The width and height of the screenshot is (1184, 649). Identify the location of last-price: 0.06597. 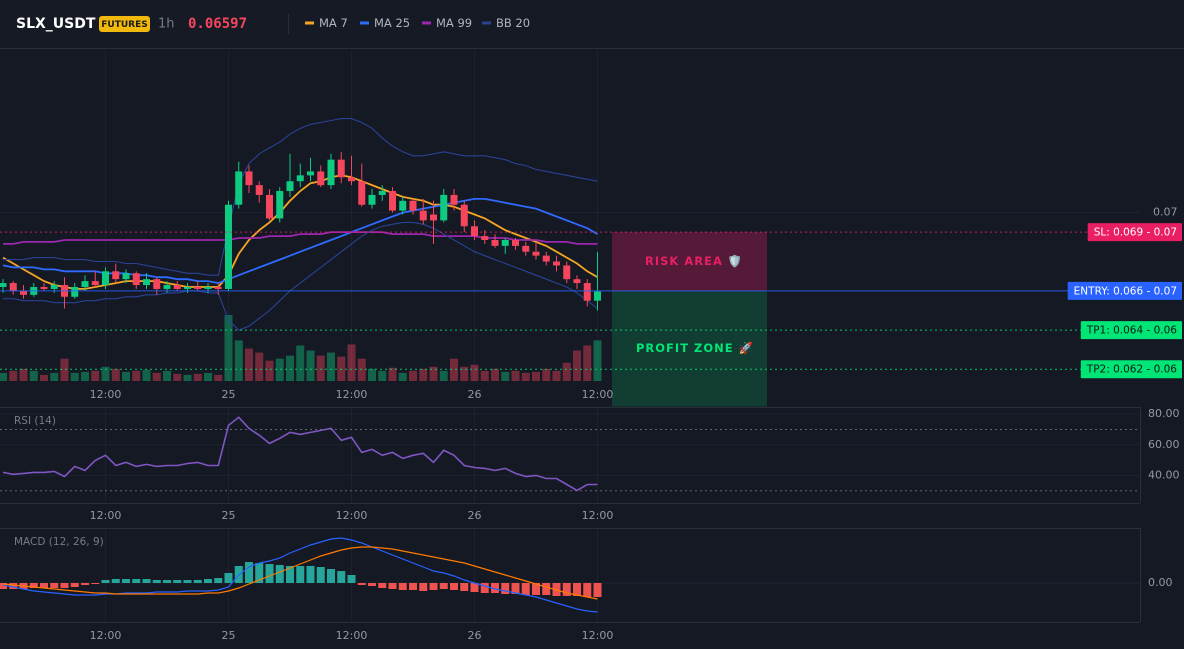
(217, 24).